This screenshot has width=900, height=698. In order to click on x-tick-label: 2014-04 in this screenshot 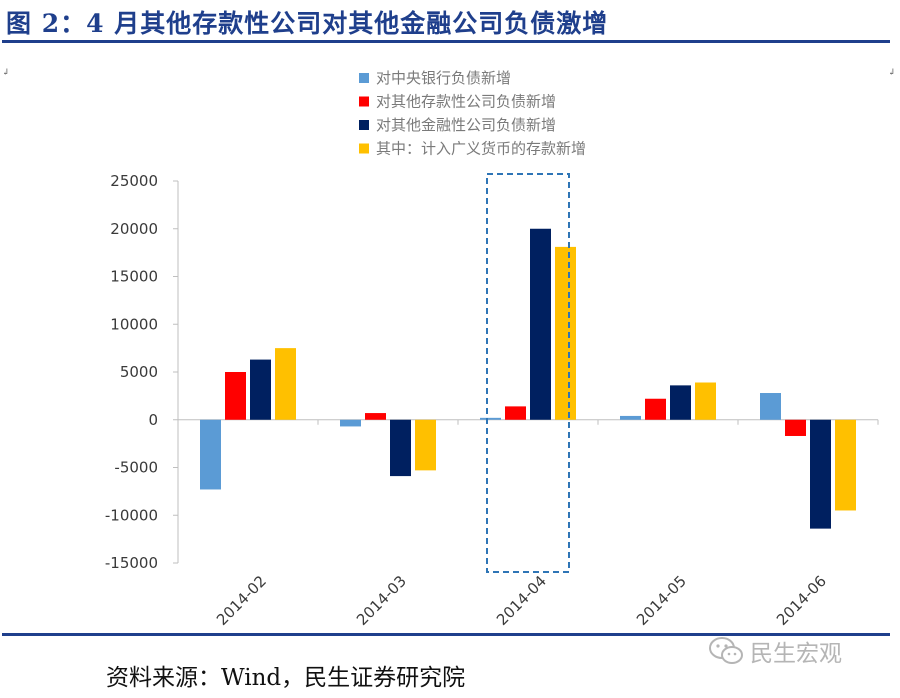, I will do `click(521, 600)`.